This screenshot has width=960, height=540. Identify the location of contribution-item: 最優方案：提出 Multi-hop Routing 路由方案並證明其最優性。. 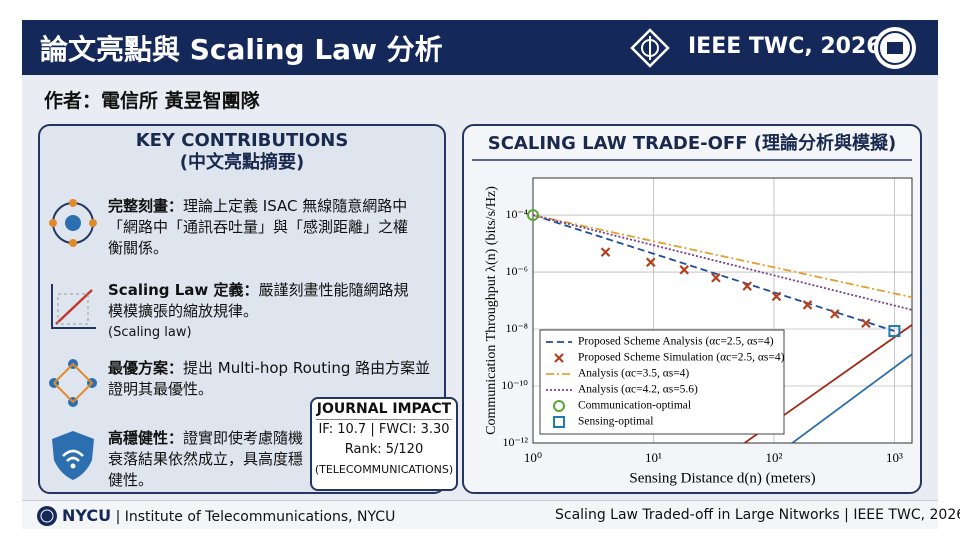
(273, 379).